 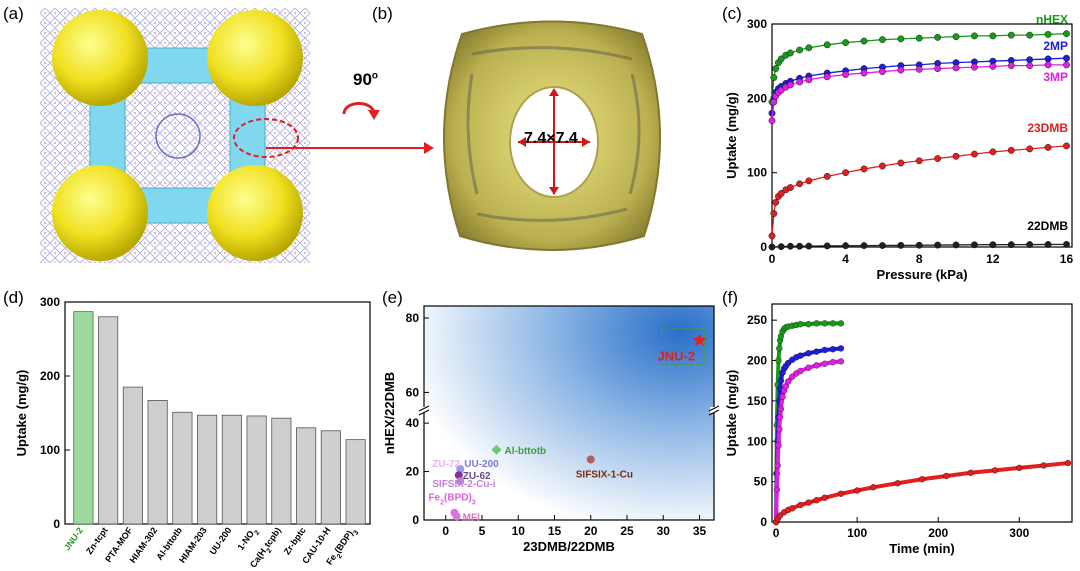 What do you see at coordinates (551, 138) in the screenshot?
I see `pore-size-label: 7.4×7.4` at bounding box center [551, 138].